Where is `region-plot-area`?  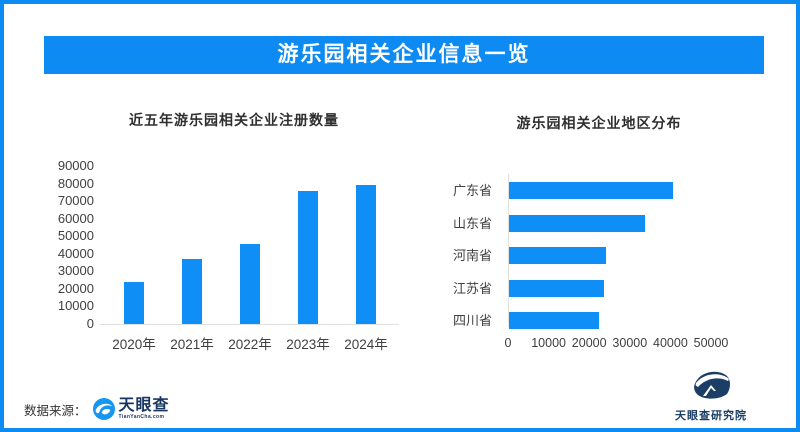
region-plot-area is located at coordinates (613, 251).